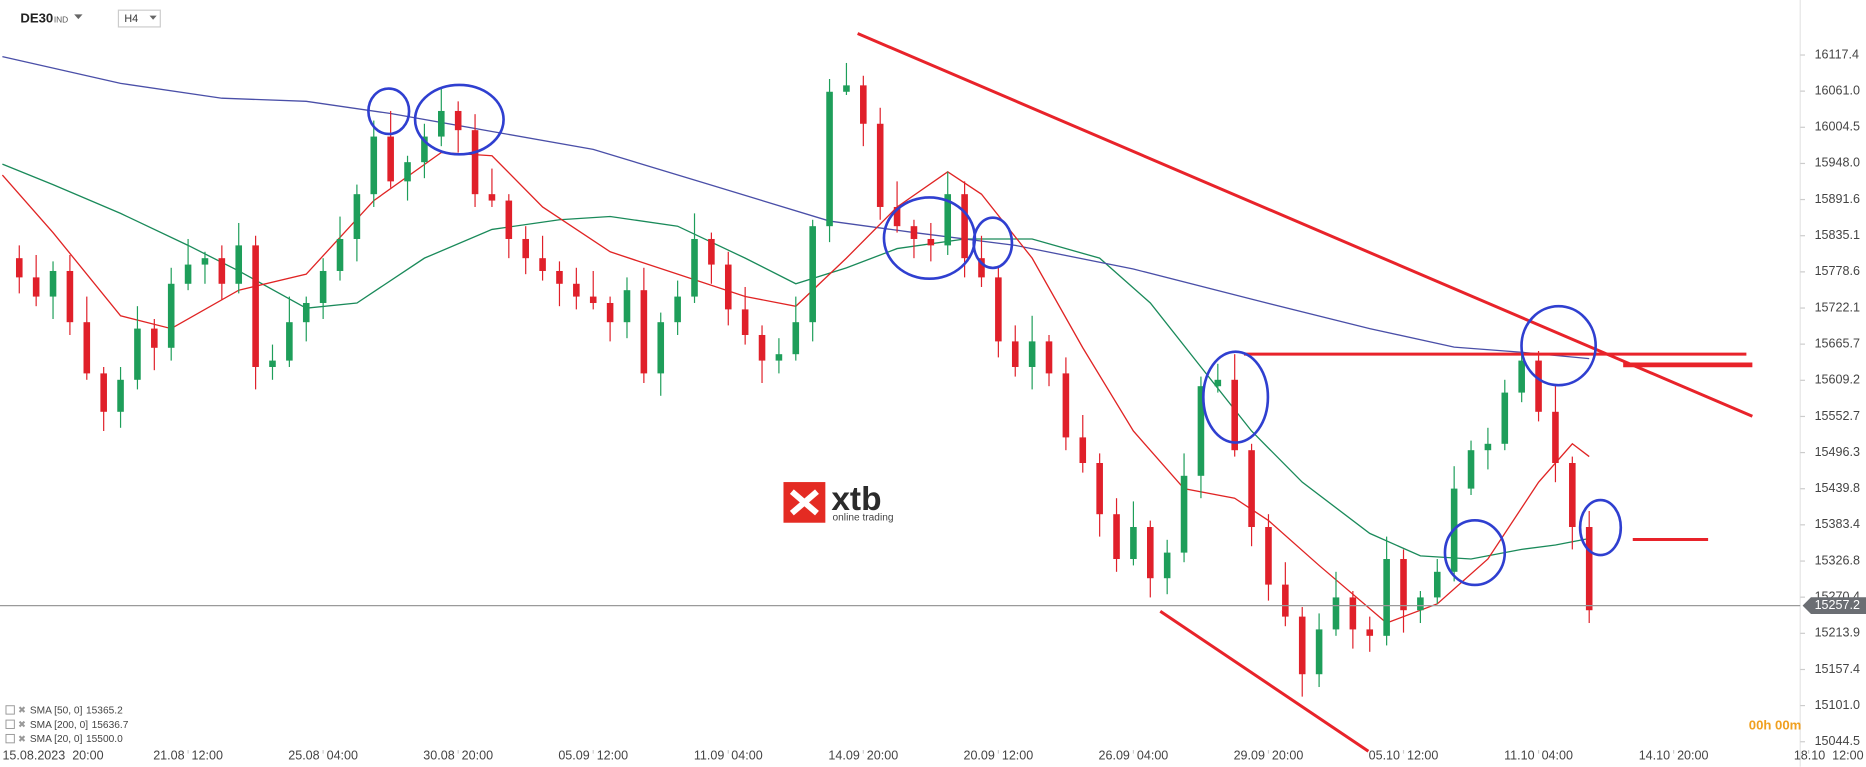 The height and width of the screenshot is (767, 1866). I want to click on legend-value: 15365.2, so click(104, 710).